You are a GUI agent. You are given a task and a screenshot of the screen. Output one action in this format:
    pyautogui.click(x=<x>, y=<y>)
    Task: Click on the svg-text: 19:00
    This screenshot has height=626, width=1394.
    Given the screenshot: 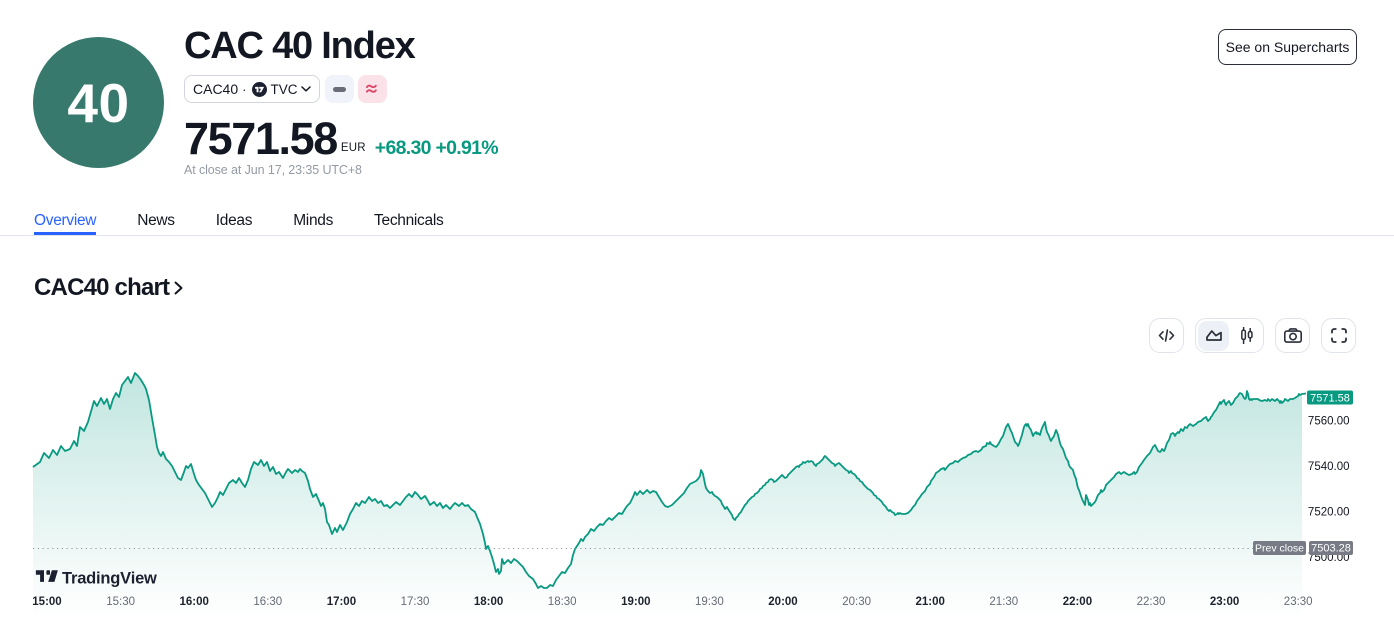 What is the action you would take?
    pyautogui.click(x=635, y=602)
    